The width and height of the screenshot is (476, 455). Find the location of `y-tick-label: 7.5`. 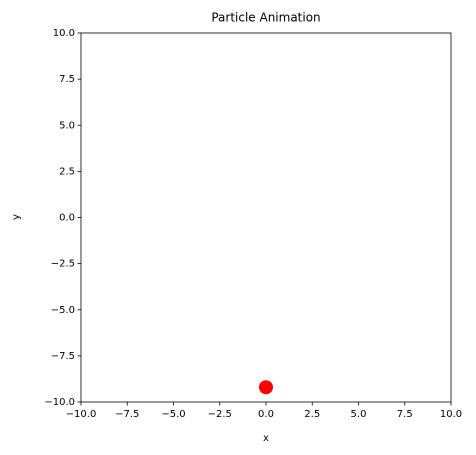

y-tick-label: 7.5 is located at coordinates (67, 79).